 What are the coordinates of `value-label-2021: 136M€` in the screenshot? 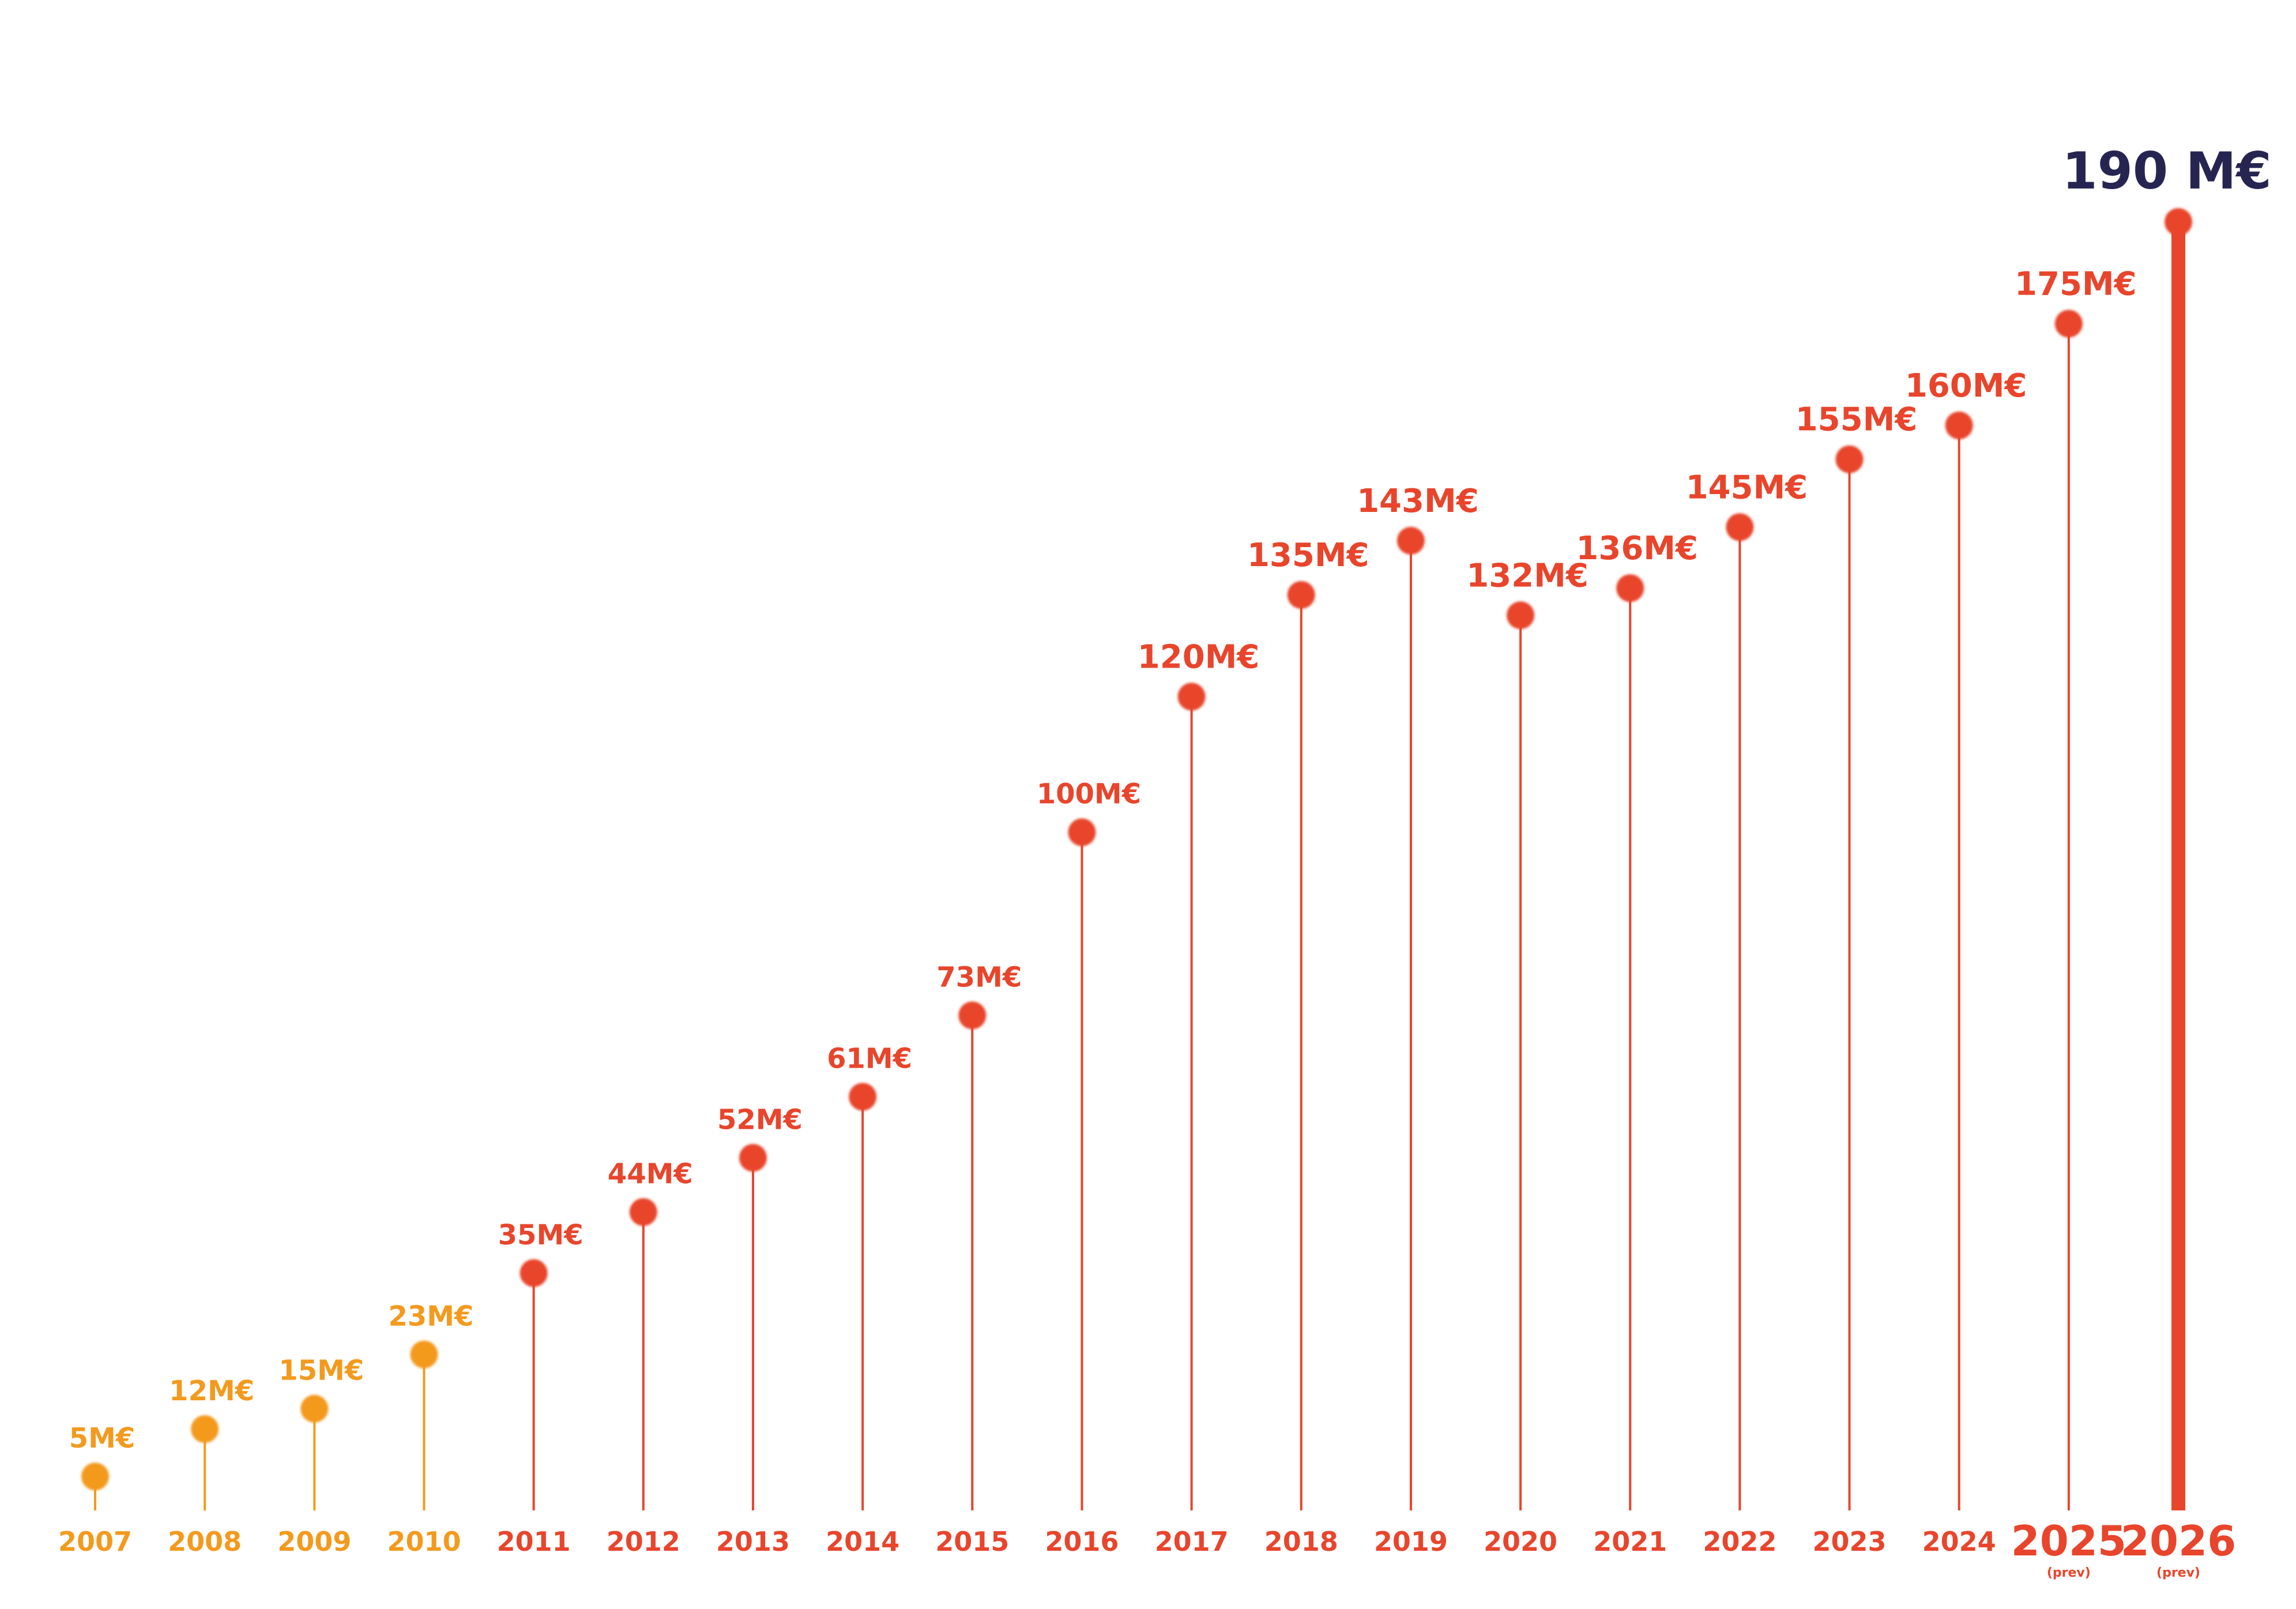 It's located at (1637, 548).